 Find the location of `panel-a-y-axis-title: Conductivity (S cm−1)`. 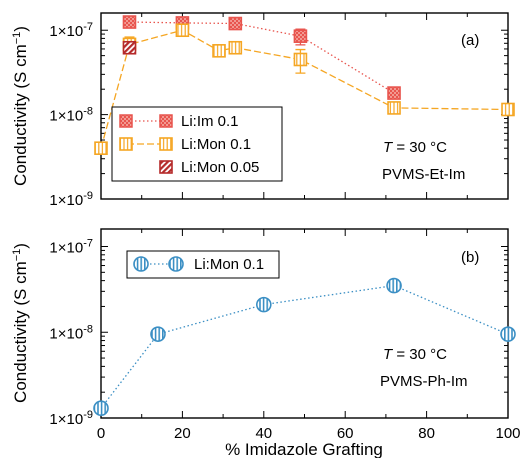

panel-a-y-axis-title: Conductivity (S cm−1) is located at coordinates (20, 106).